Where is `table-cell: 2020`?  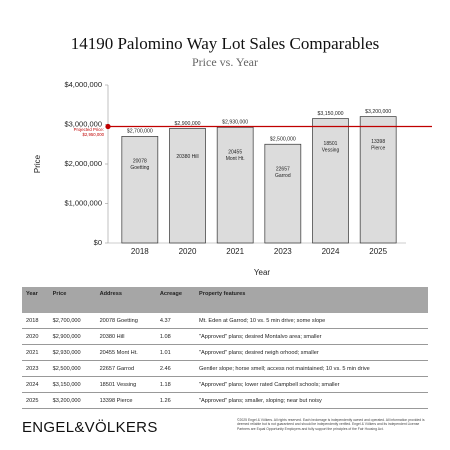 table-cell: 2020 is located at coordinates (35, 336).